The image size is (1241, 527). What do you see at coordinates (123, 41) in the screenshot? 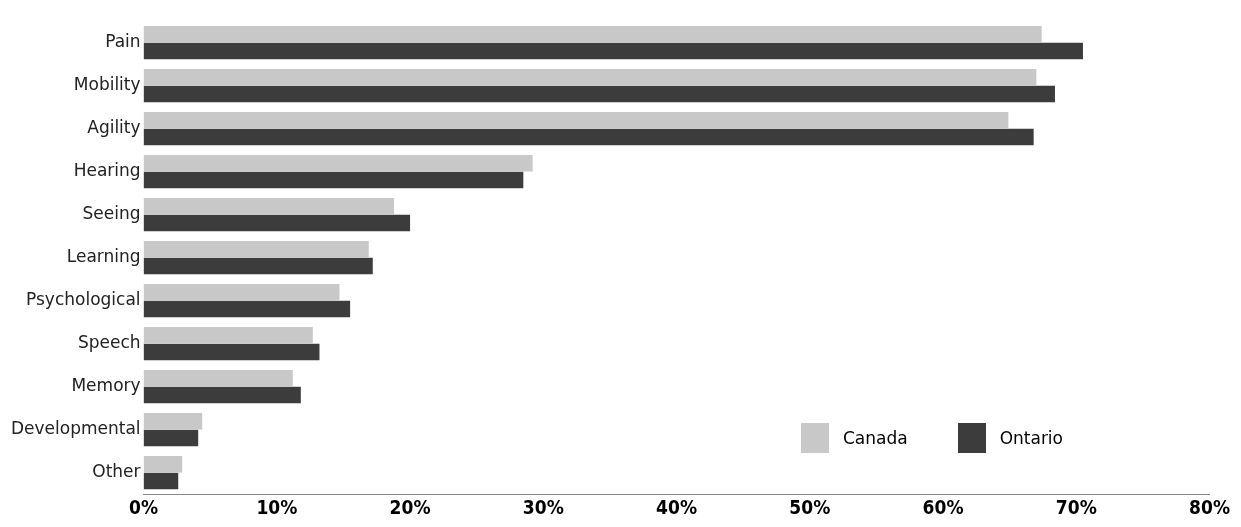
I see `y-tick-label: Pain` at bounding box center [123, 41].